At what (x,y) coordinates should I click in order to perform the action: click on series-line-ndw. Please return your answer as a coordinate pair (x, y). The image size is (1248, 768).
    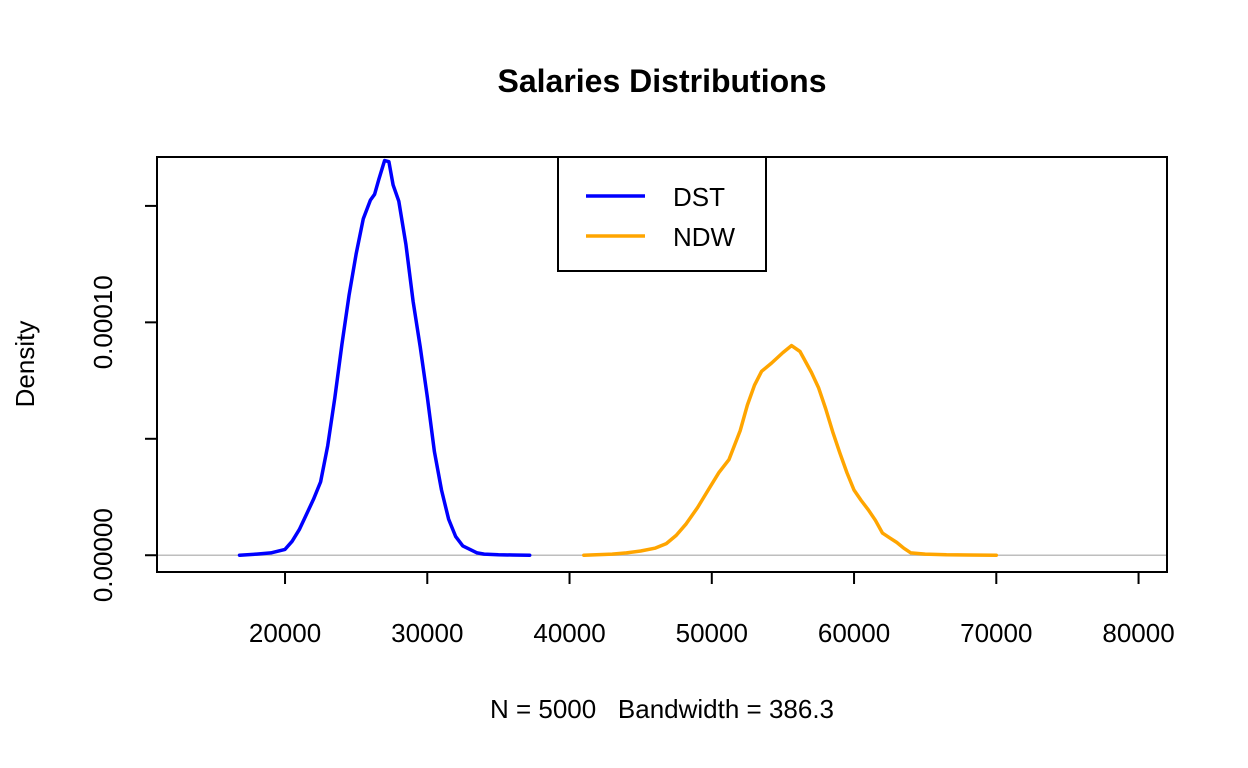
    Looking at the image, I should click on (790, 450).